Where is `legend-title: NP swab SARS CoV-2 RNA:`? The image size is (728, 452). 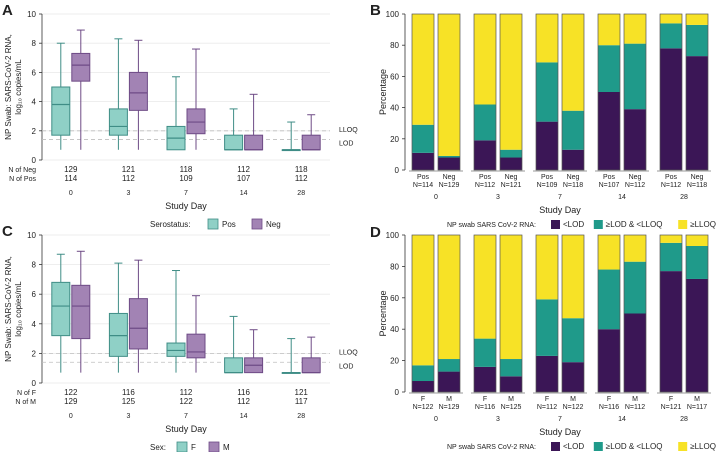
legend-title: NP swab SARS CoV-2 RNA: is located at coordinates (491, 447).